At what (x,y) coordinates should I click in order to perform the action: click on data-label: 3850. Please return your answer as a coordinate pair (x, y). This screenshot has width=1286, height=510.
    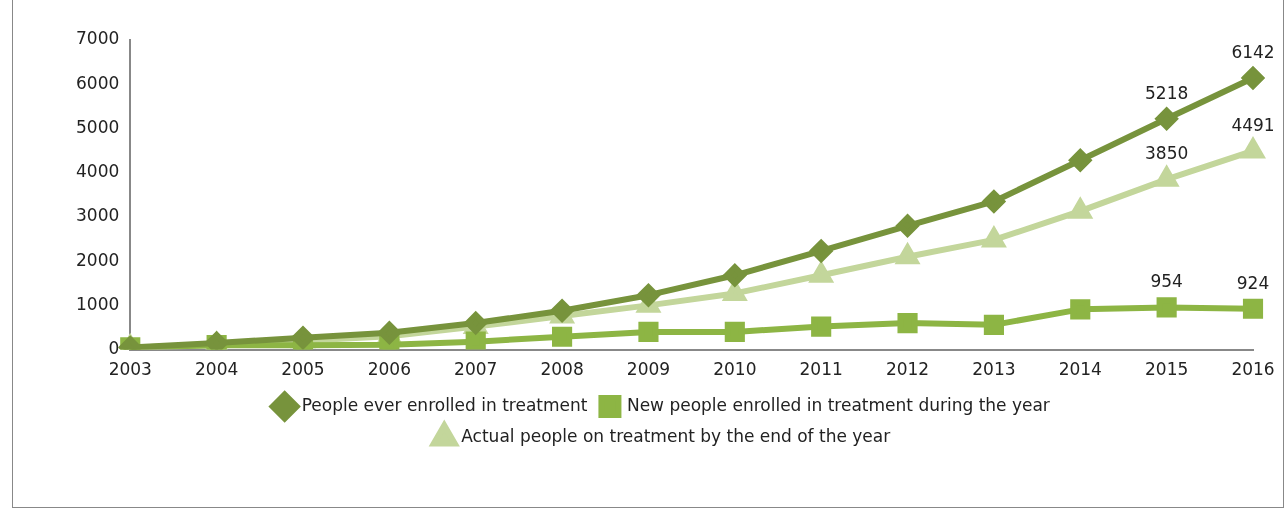
    Looking at the image, I should click on (1167, 153).